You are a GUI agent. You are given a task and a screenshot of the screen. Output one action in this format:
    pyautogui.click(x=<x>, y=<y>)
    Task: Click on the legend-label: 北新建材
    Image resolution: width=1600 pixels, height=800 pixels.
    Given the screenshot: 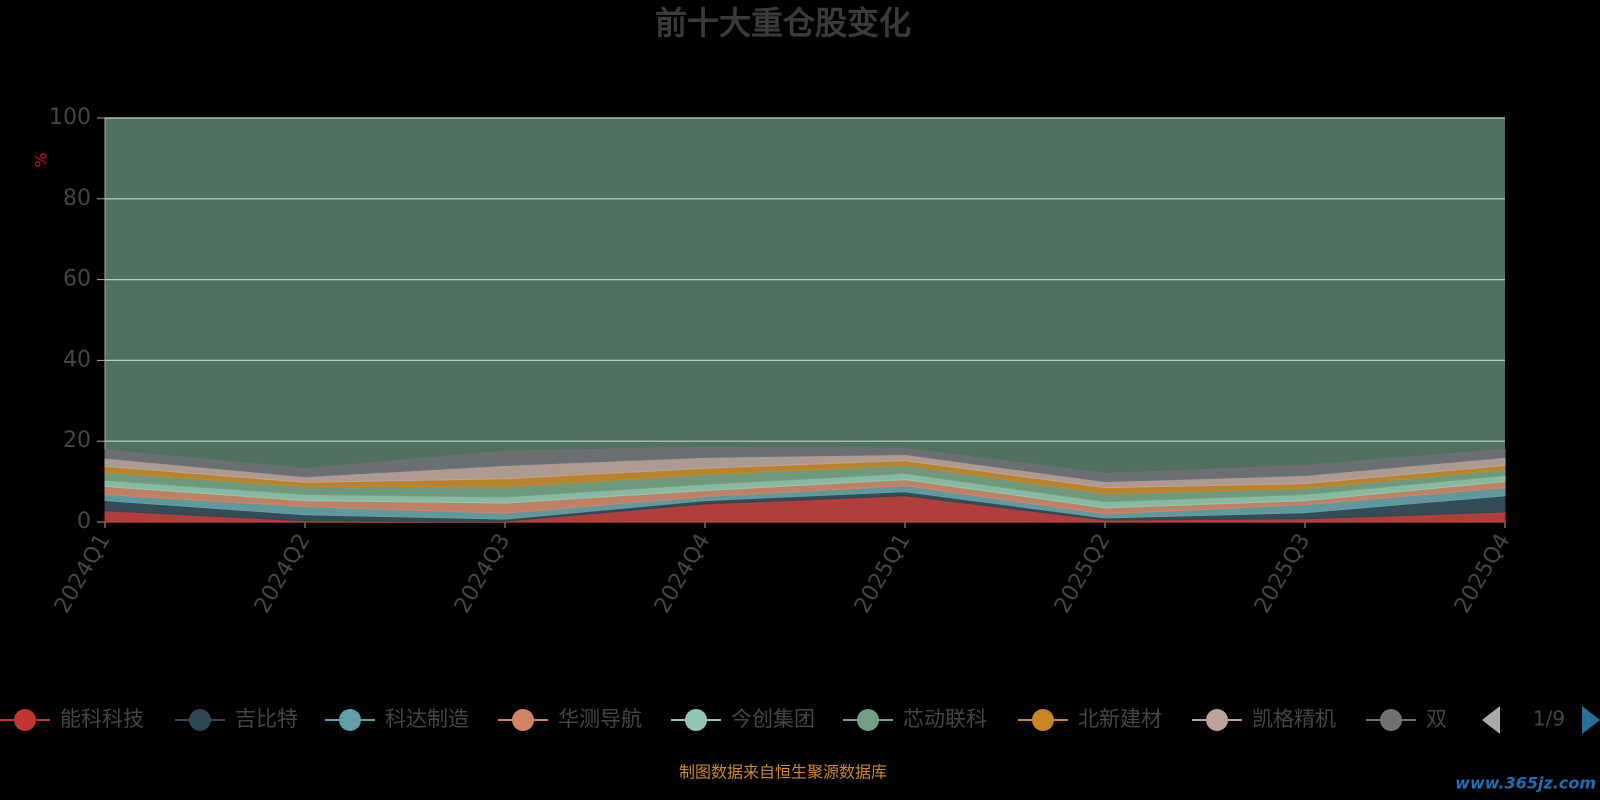 What is the action you would take?
    pyautogui.click(x=1120, y=719)
    